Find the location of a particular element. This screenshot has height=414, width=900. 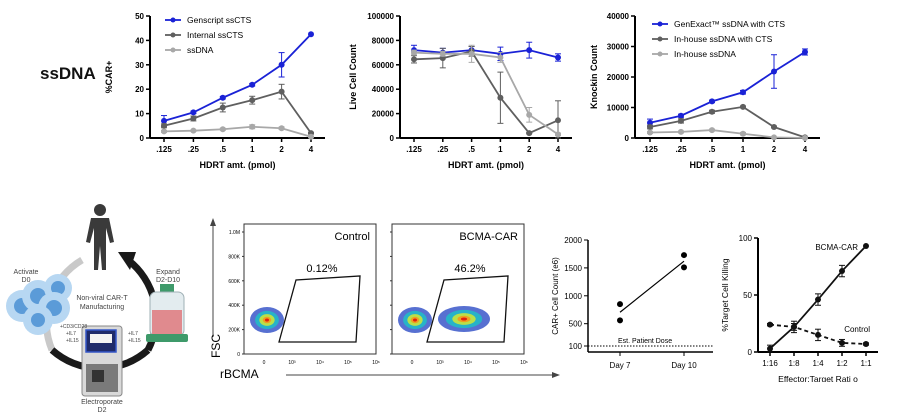

expand-day-label: D2-D10 is located at coordinates (168, 280).